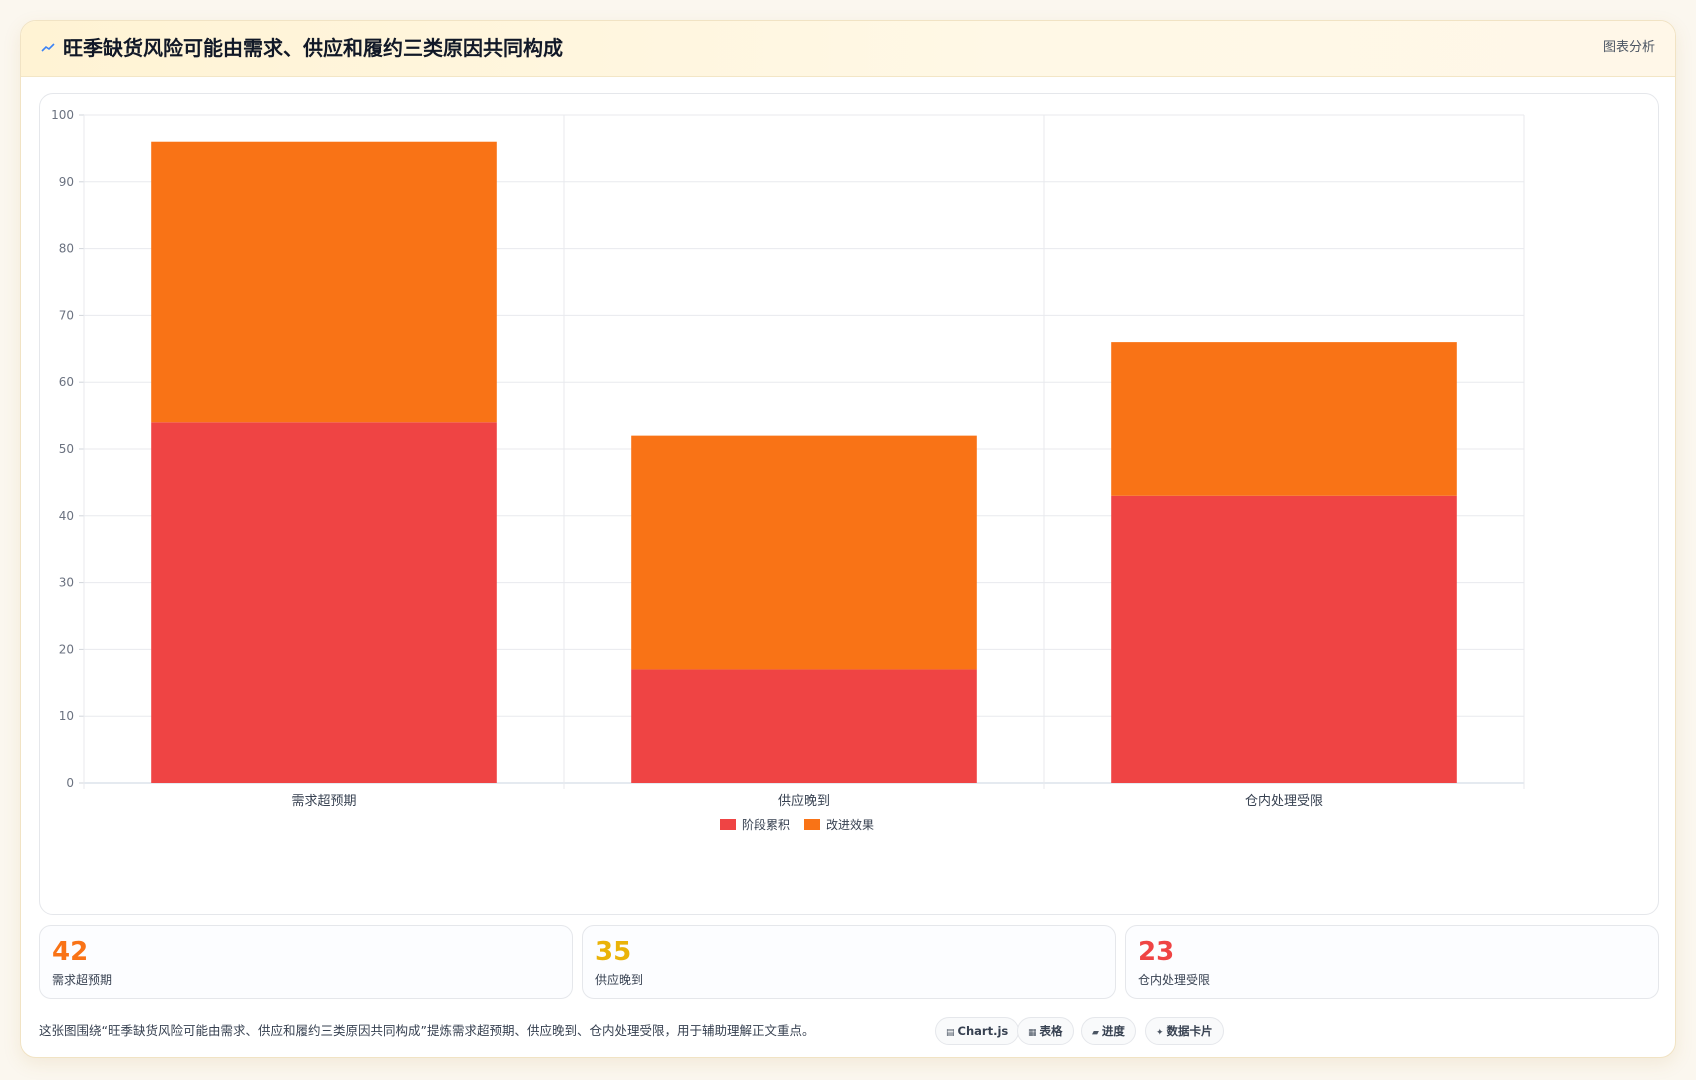 This screenshot has width=1696, height=1080. I want to click on stat-card-warehouse: 23 仓内处理受限, so click(1392, 962).